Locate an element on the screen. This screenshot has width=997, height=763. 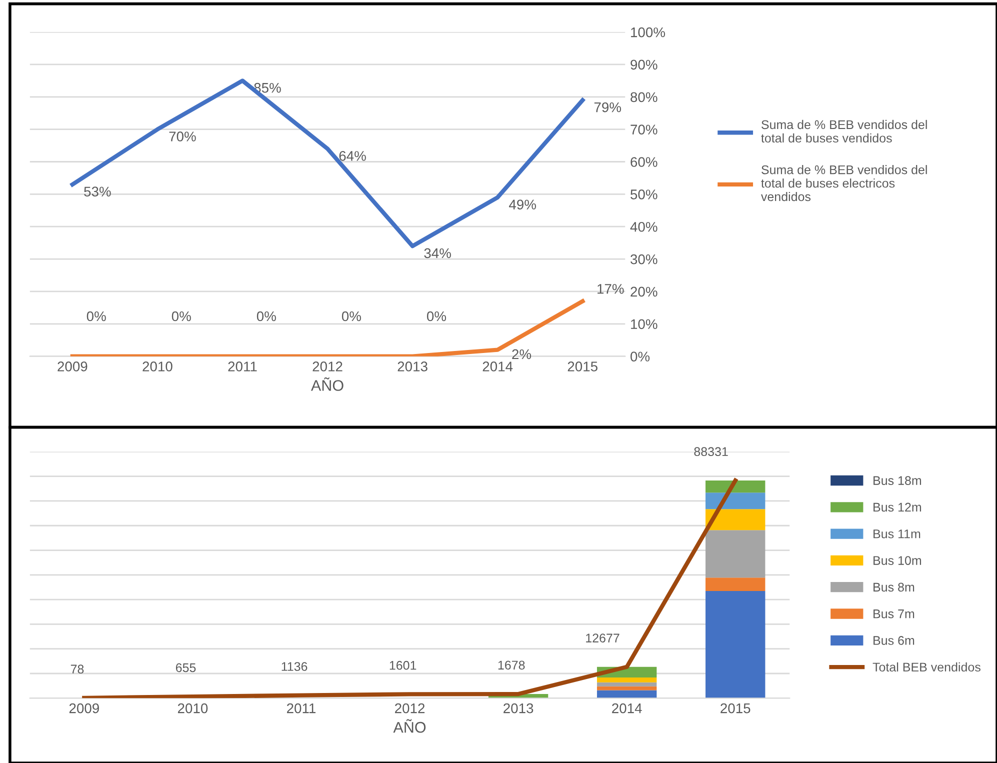
data-label: 17% is located at coordinates (611, 289).